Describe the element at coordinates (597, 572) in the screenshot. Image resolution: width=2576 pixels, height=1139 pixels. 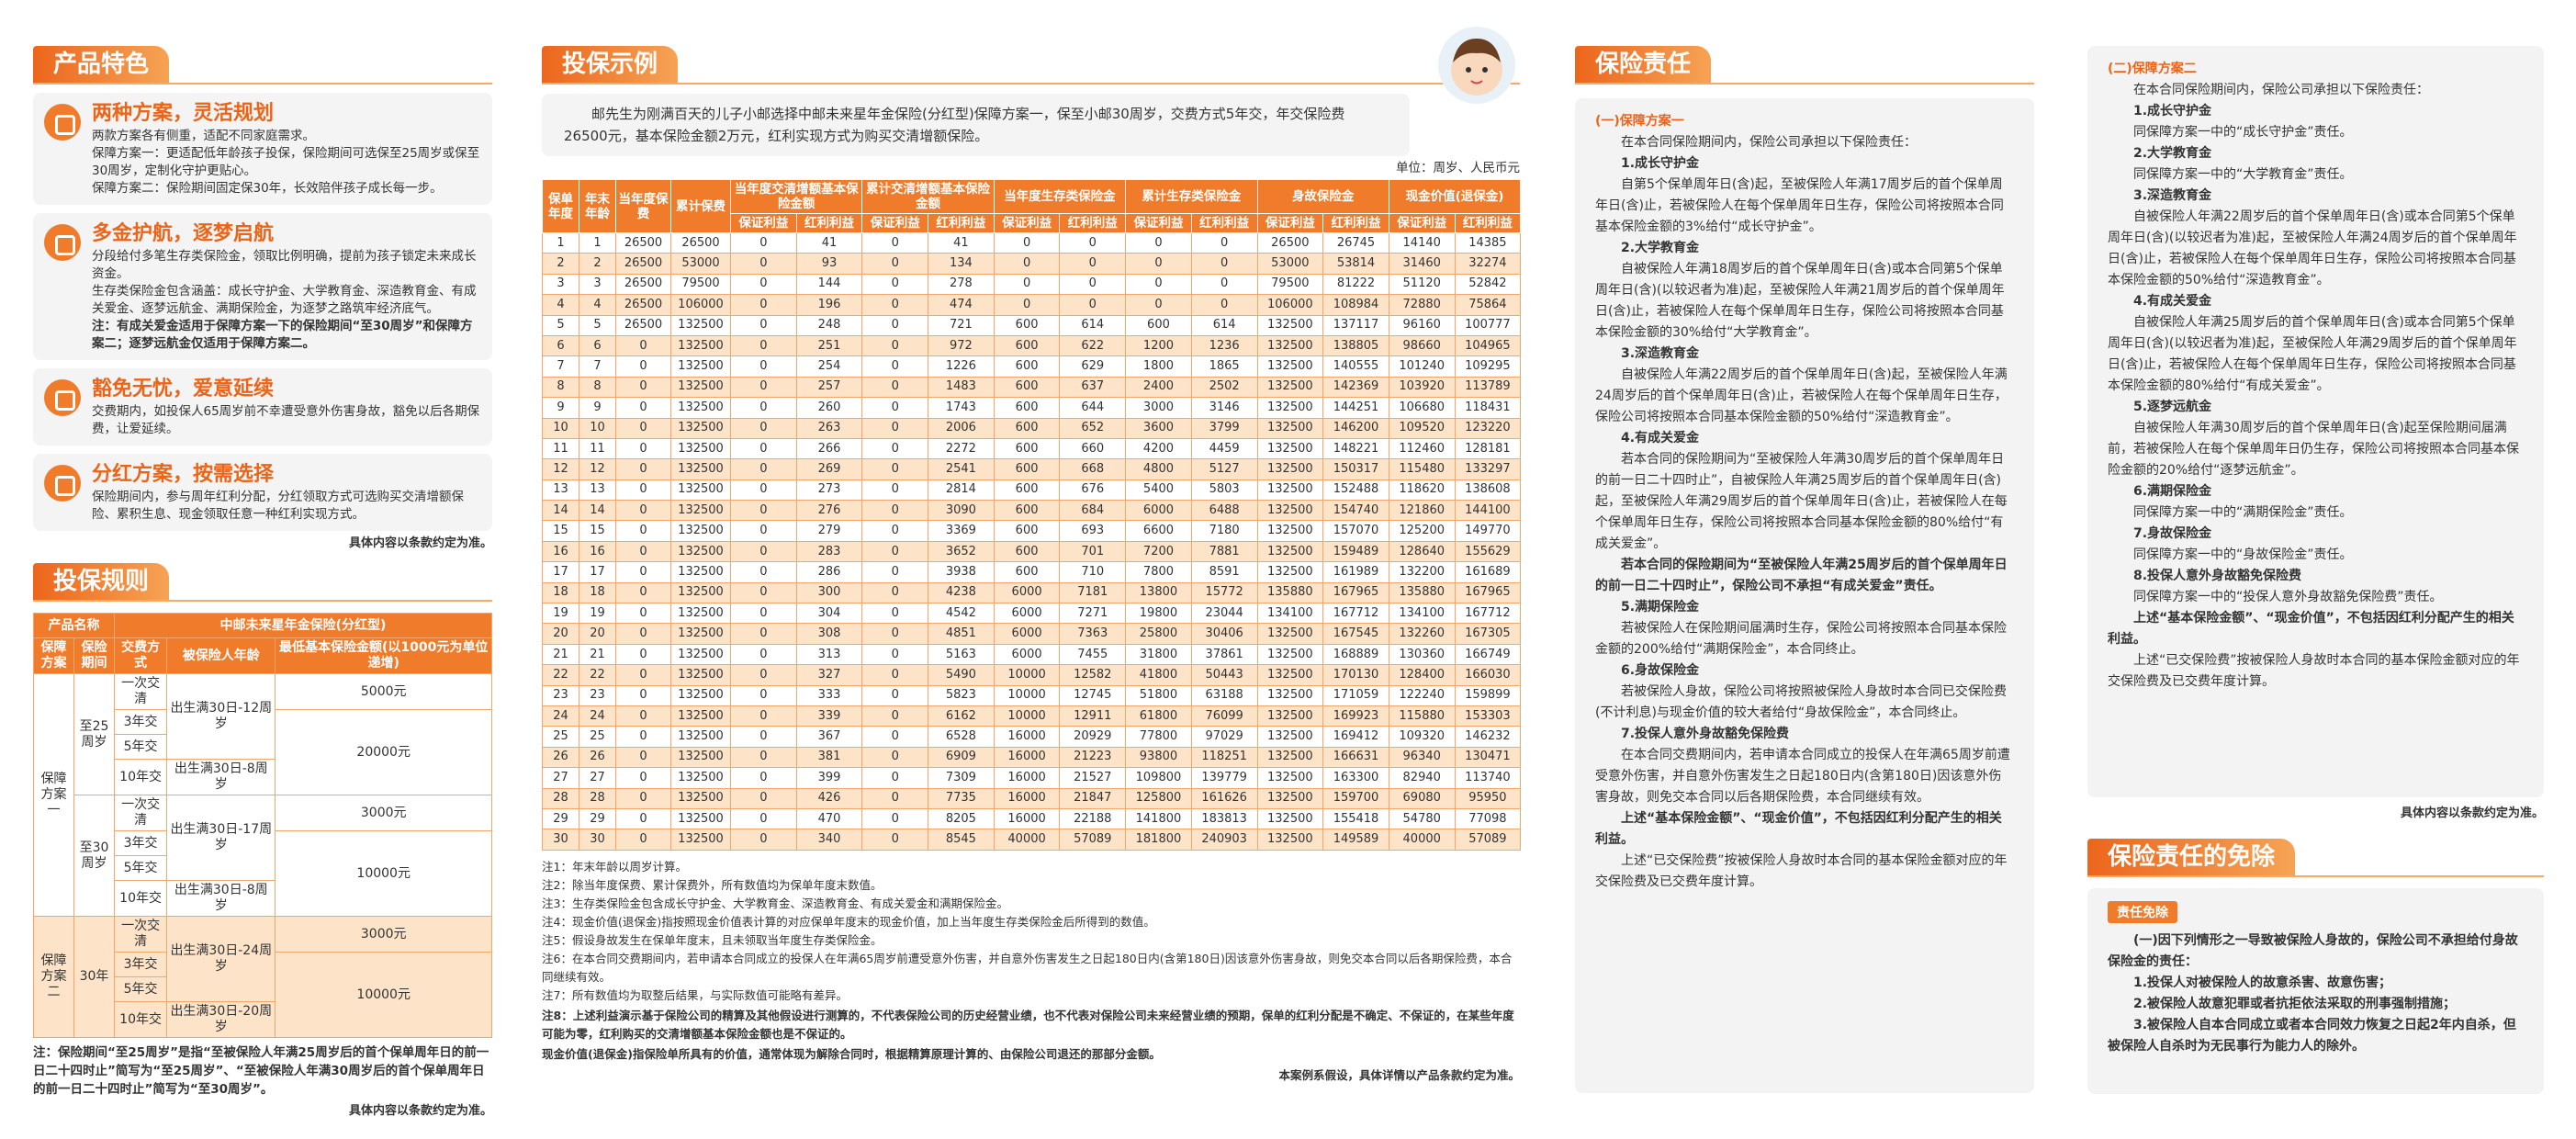
I see `table-cell: 17` at that location.